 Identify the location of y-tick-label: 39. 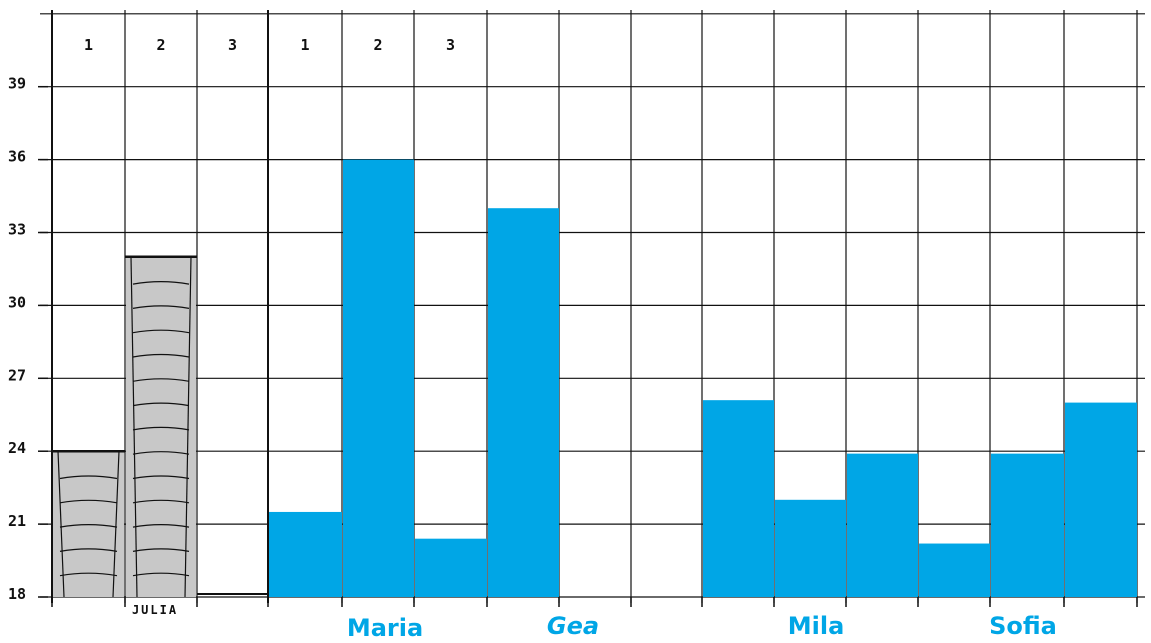
(17, 84).